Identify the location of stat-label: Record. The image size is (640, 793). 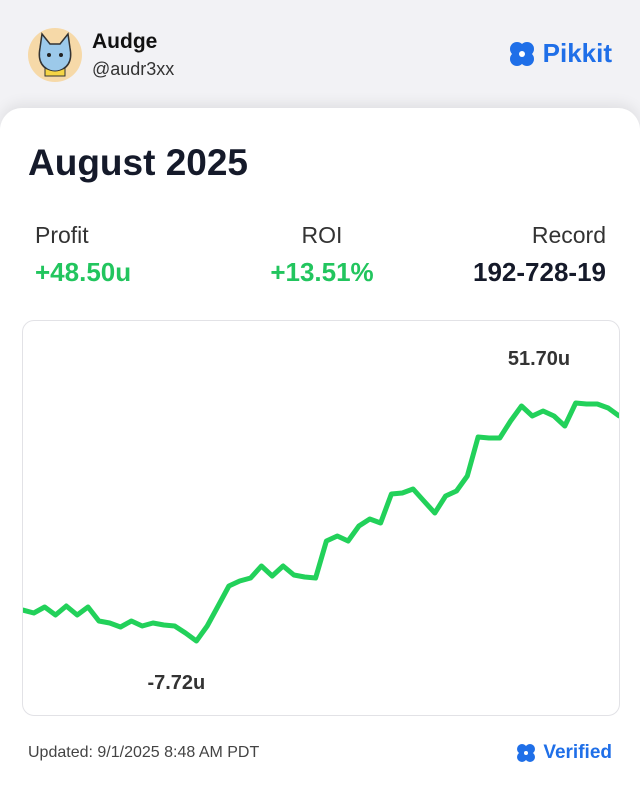
(568, 235).